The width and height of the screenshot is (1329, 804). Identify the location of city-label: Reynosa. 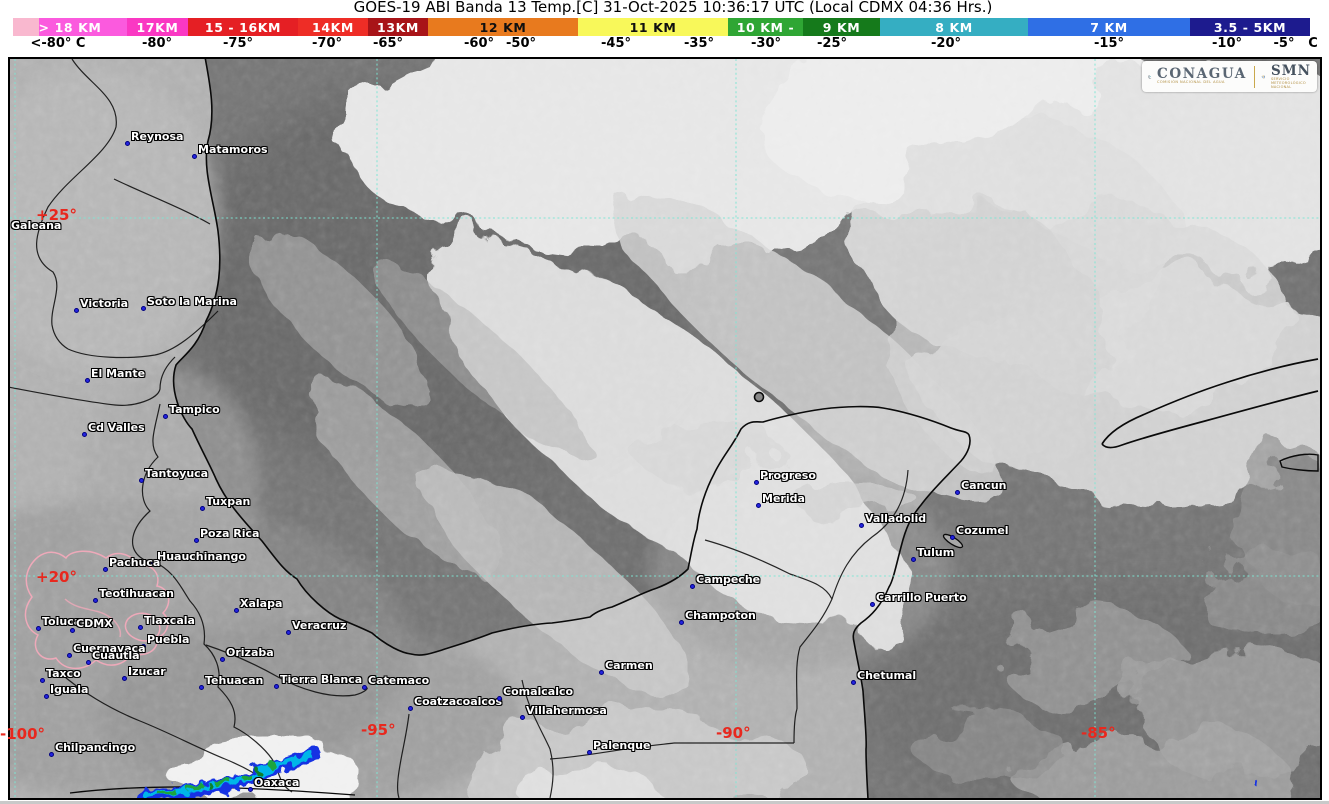
(157, 136).